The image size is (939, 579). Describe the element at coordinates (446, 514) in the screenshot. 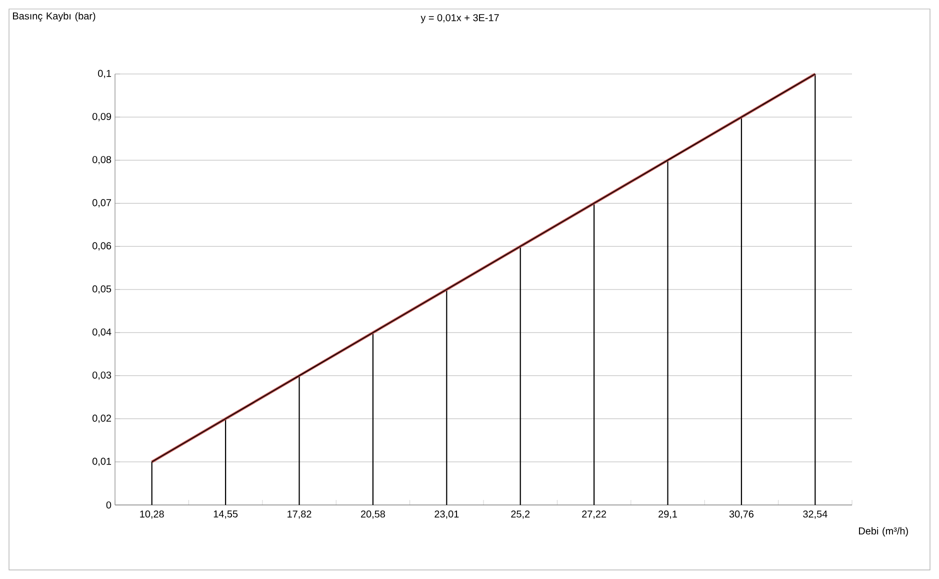

I see `x-tick-label: 23,01` at that location.